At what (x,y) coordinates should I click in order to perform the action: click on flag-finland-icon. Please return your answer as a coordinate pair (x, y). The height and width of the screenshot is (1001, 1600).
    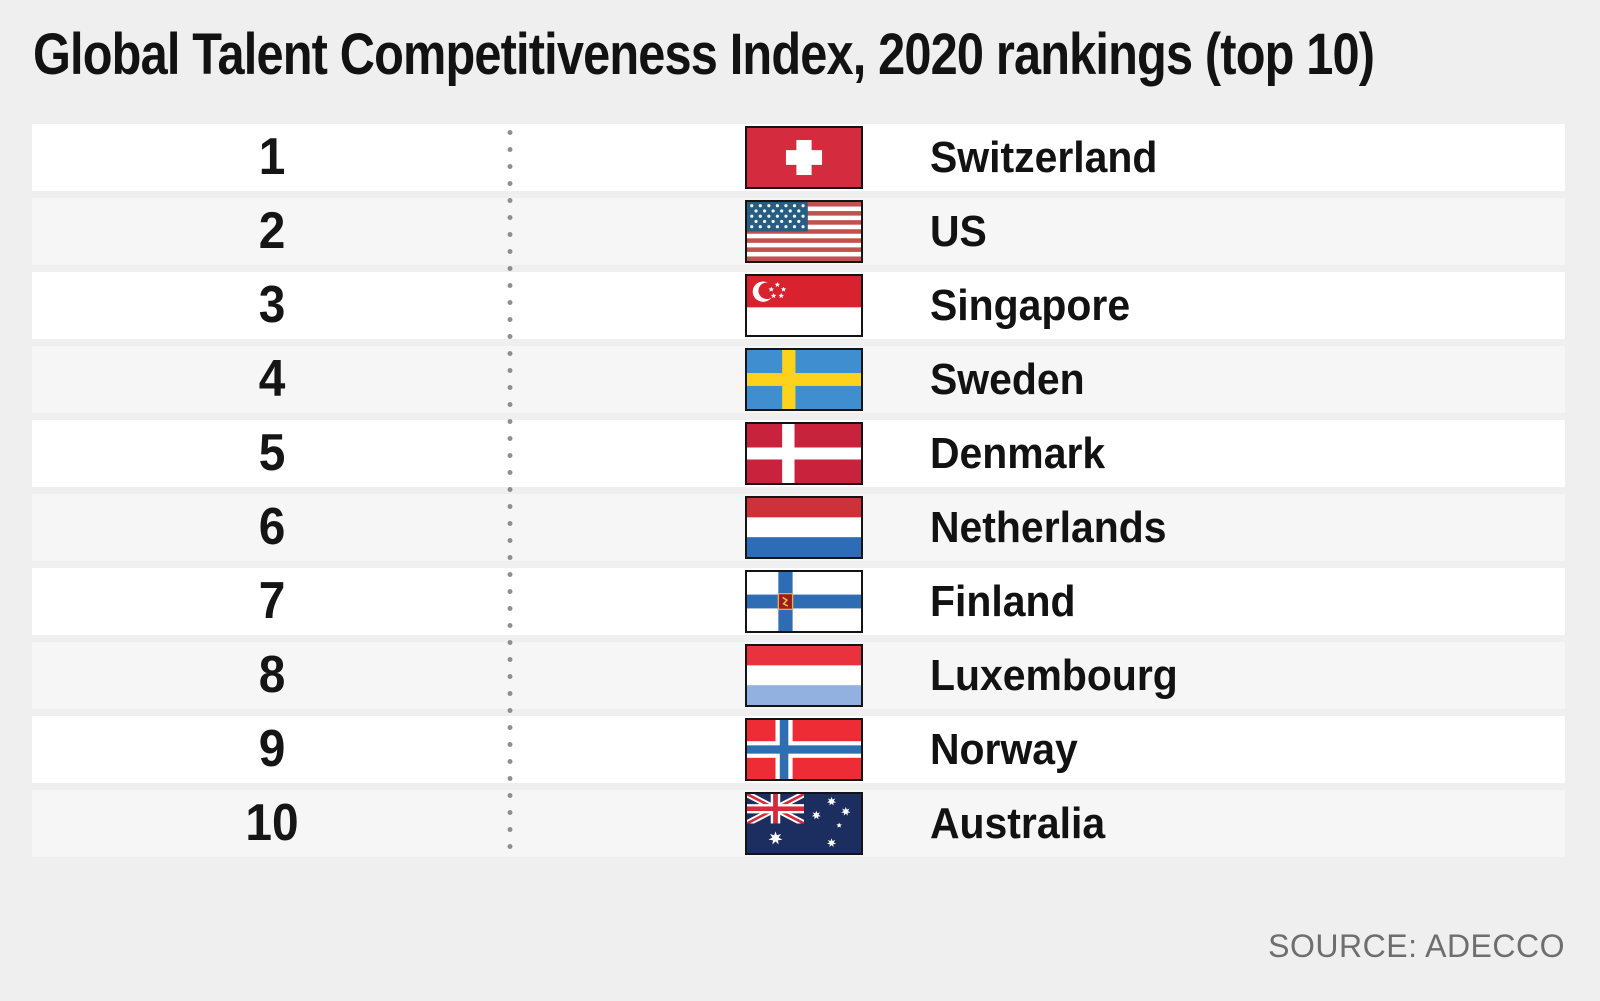
    Looking at the image, I should click on (804, 601).